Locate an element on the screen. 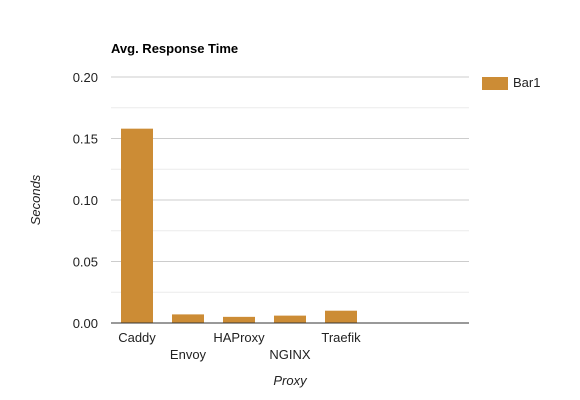 The image size is (580, 400). y-axis-ticks: 0.00 0.05 0.10 0.15 0.20 is located at coordinates (85, 200).